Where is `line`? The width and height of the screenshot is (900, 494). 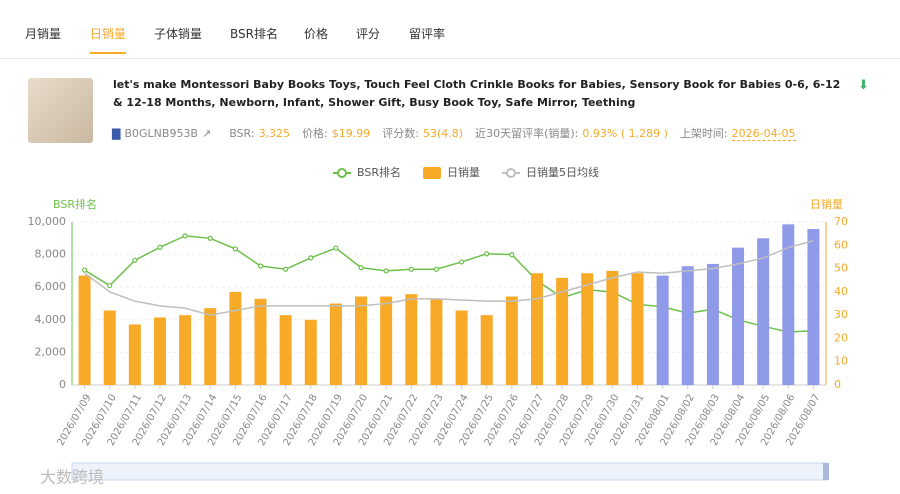 line is located at coordinates (449, 277).